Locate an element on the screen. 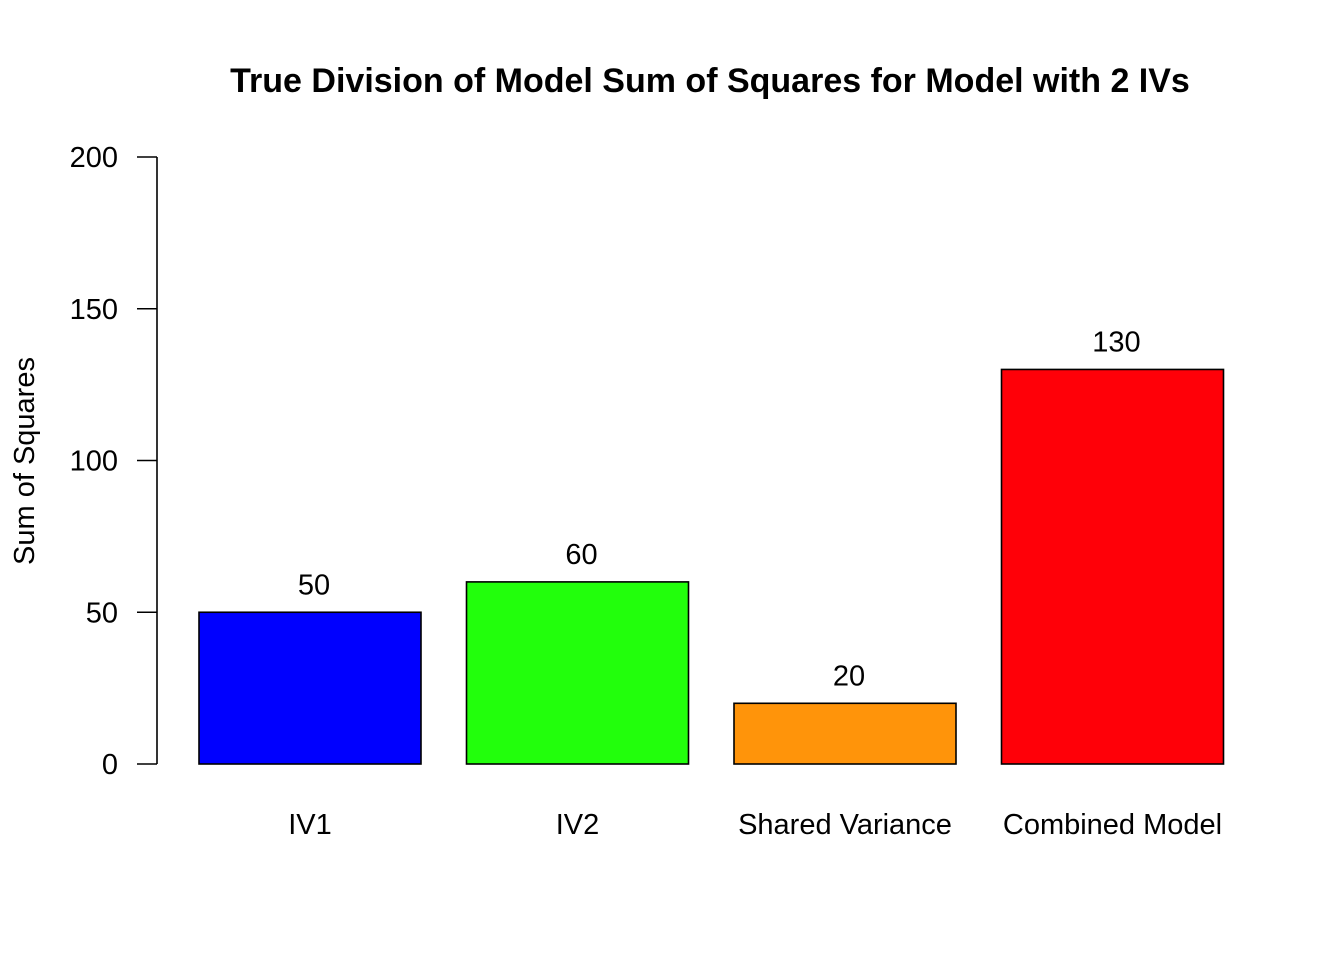 The width and height of the screenshot is (1344, 960). x-tick-labels-group: IV1 IV2 Shared Variance Combined Model is located at coordinates (755, 825).